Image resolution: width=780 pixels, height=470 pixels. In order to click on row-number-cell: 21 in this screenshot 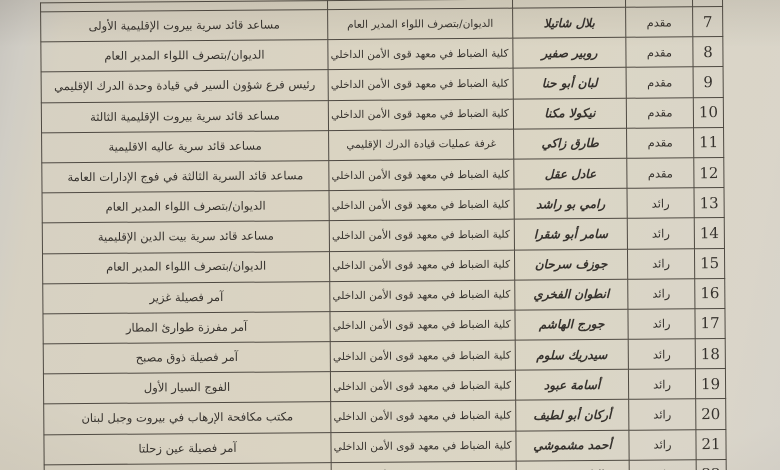, I will do `click(711, 444)`.